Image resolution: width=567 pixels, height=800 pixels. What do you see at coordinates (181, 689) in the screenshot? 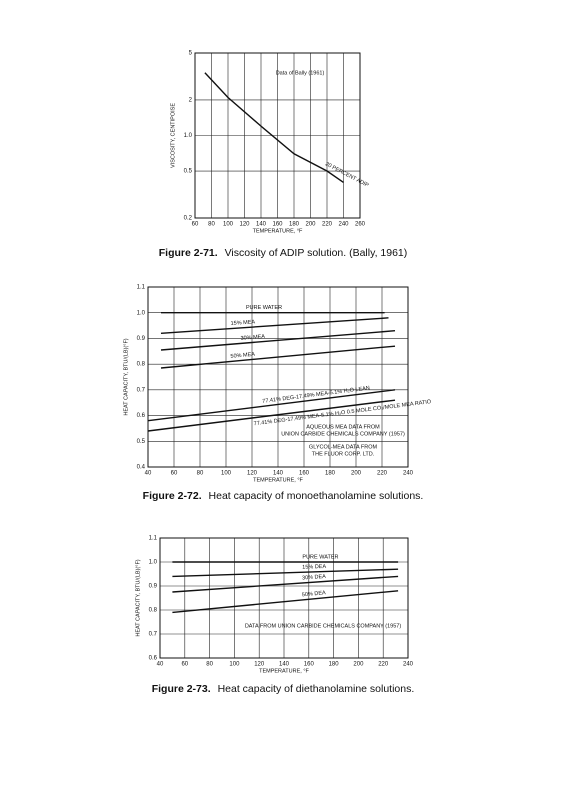
I see `figure-label: Figure 2-73.` at bounding box center [181, 689].